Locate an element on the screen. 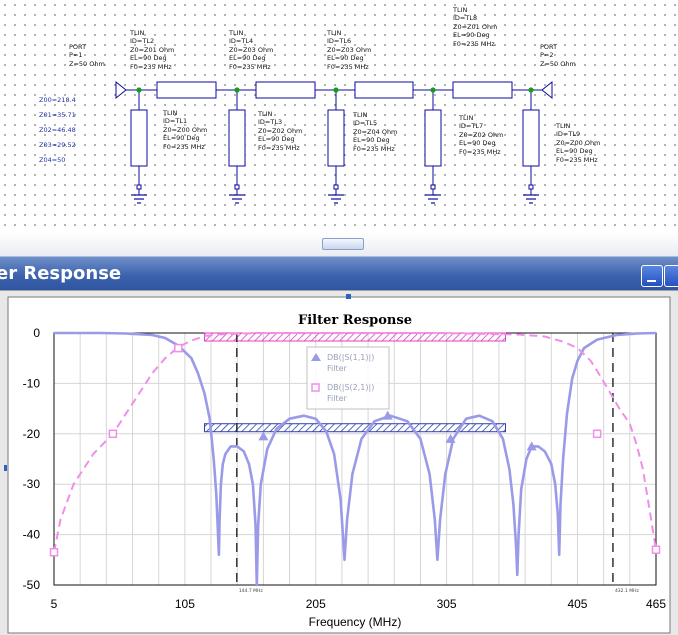 This screenshot has height=635, width=678. x-tick-label: 465 is located at coordinates (656, 604).